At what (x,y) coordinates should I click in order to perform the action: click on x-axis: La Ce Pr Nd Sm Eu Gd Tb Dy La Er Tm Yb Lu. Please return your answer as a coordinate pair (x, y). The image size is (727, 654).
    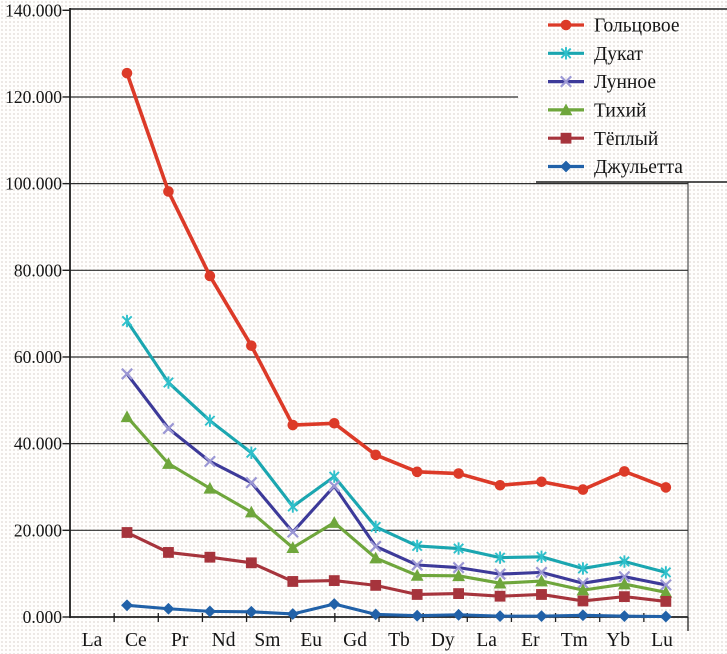
    Looking at the image, I should click on (385, 632).